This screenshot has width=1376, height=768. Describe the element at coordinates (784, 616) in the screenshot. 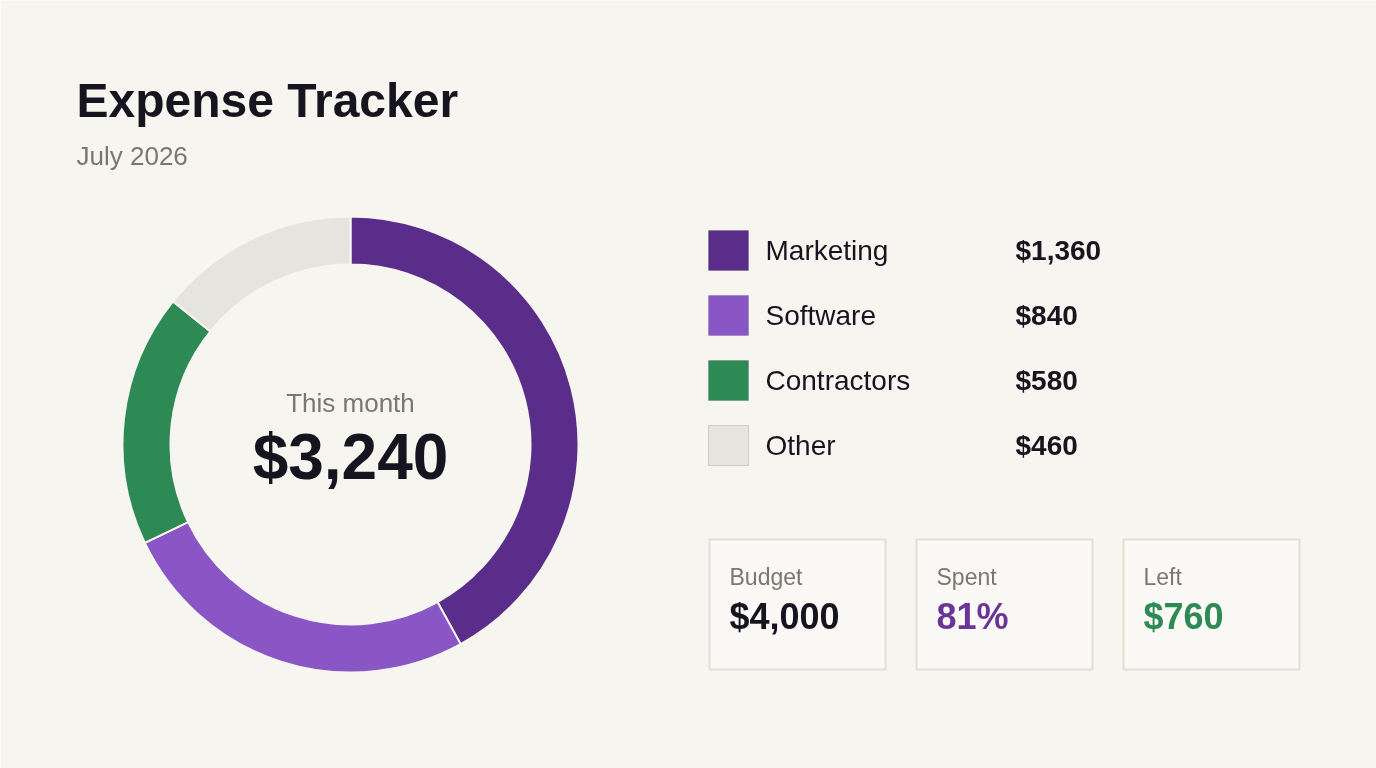

I see `text: $4,000` at that location.